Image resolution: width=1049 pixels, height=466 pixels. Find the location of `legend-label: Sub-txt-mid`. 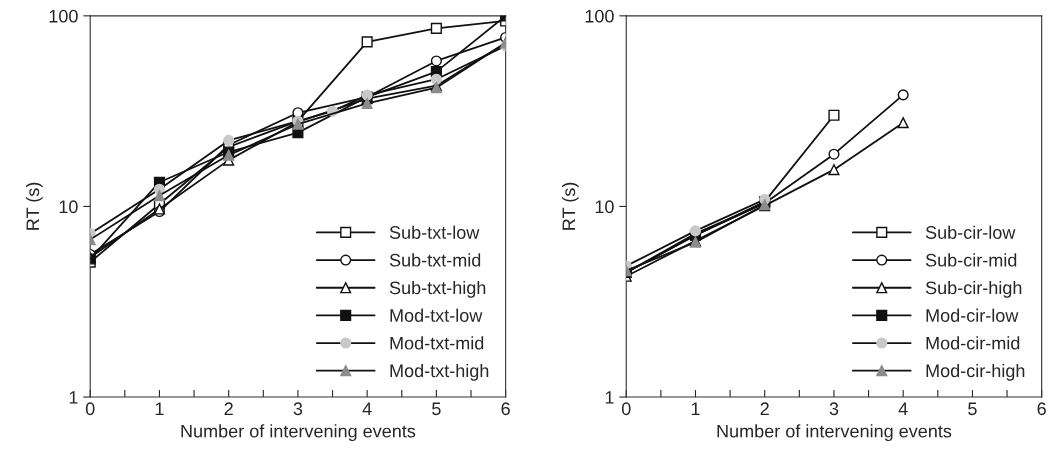

legend-label: Sub-txt-mid is located at coordinates (435, 260).